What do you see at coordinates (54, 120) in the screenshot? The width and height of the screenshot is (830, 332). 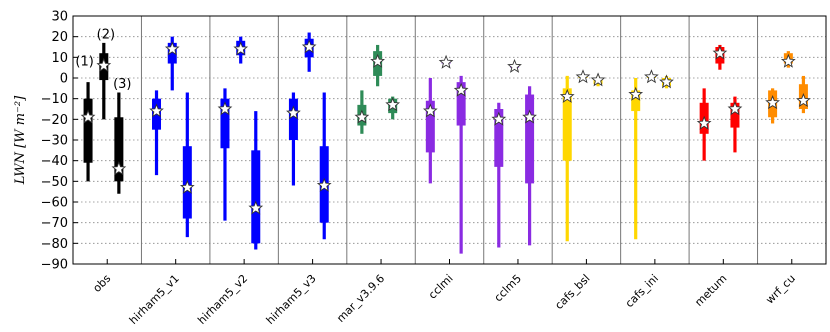 I see `y-tick-label: −20` at bounding box center [54, 120].